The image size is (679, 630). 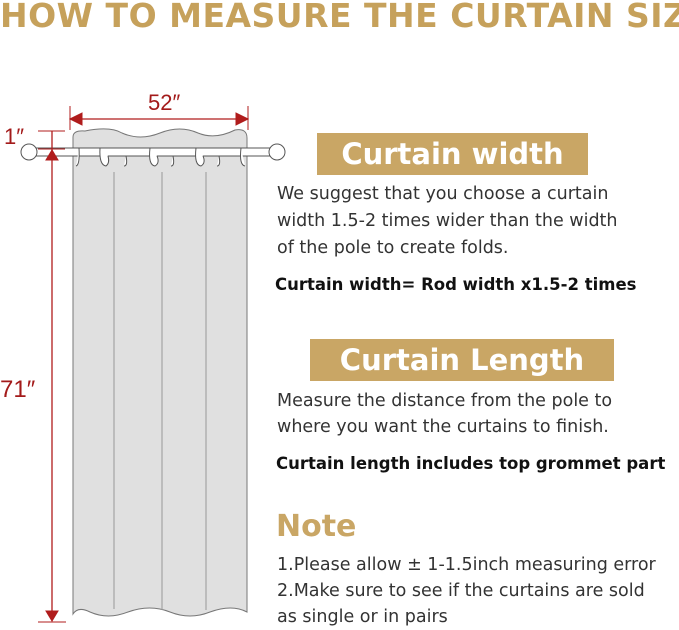 I want to click on width-text-line: We suggest that you choose a curtain, so click(x=443, y=194).